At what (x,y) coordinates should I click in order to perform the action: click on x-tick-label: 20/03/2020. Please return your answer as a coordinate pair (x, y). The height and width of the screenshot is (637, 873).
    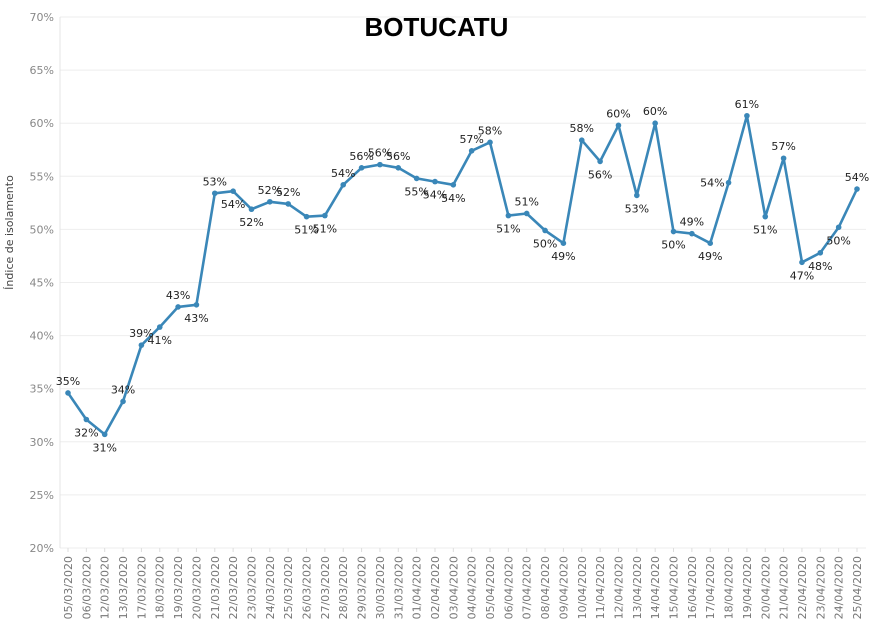
    Looking at the image, I should click on (196, 587).